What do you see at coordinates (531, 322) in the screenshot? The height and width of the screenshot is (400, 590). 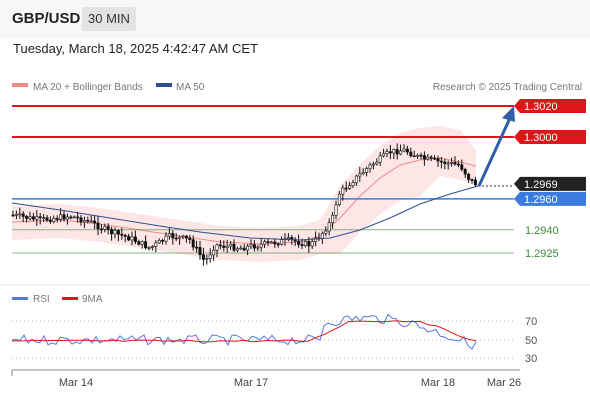 I see `rsi-tick-70: 70` at bounding box center [531, 322].